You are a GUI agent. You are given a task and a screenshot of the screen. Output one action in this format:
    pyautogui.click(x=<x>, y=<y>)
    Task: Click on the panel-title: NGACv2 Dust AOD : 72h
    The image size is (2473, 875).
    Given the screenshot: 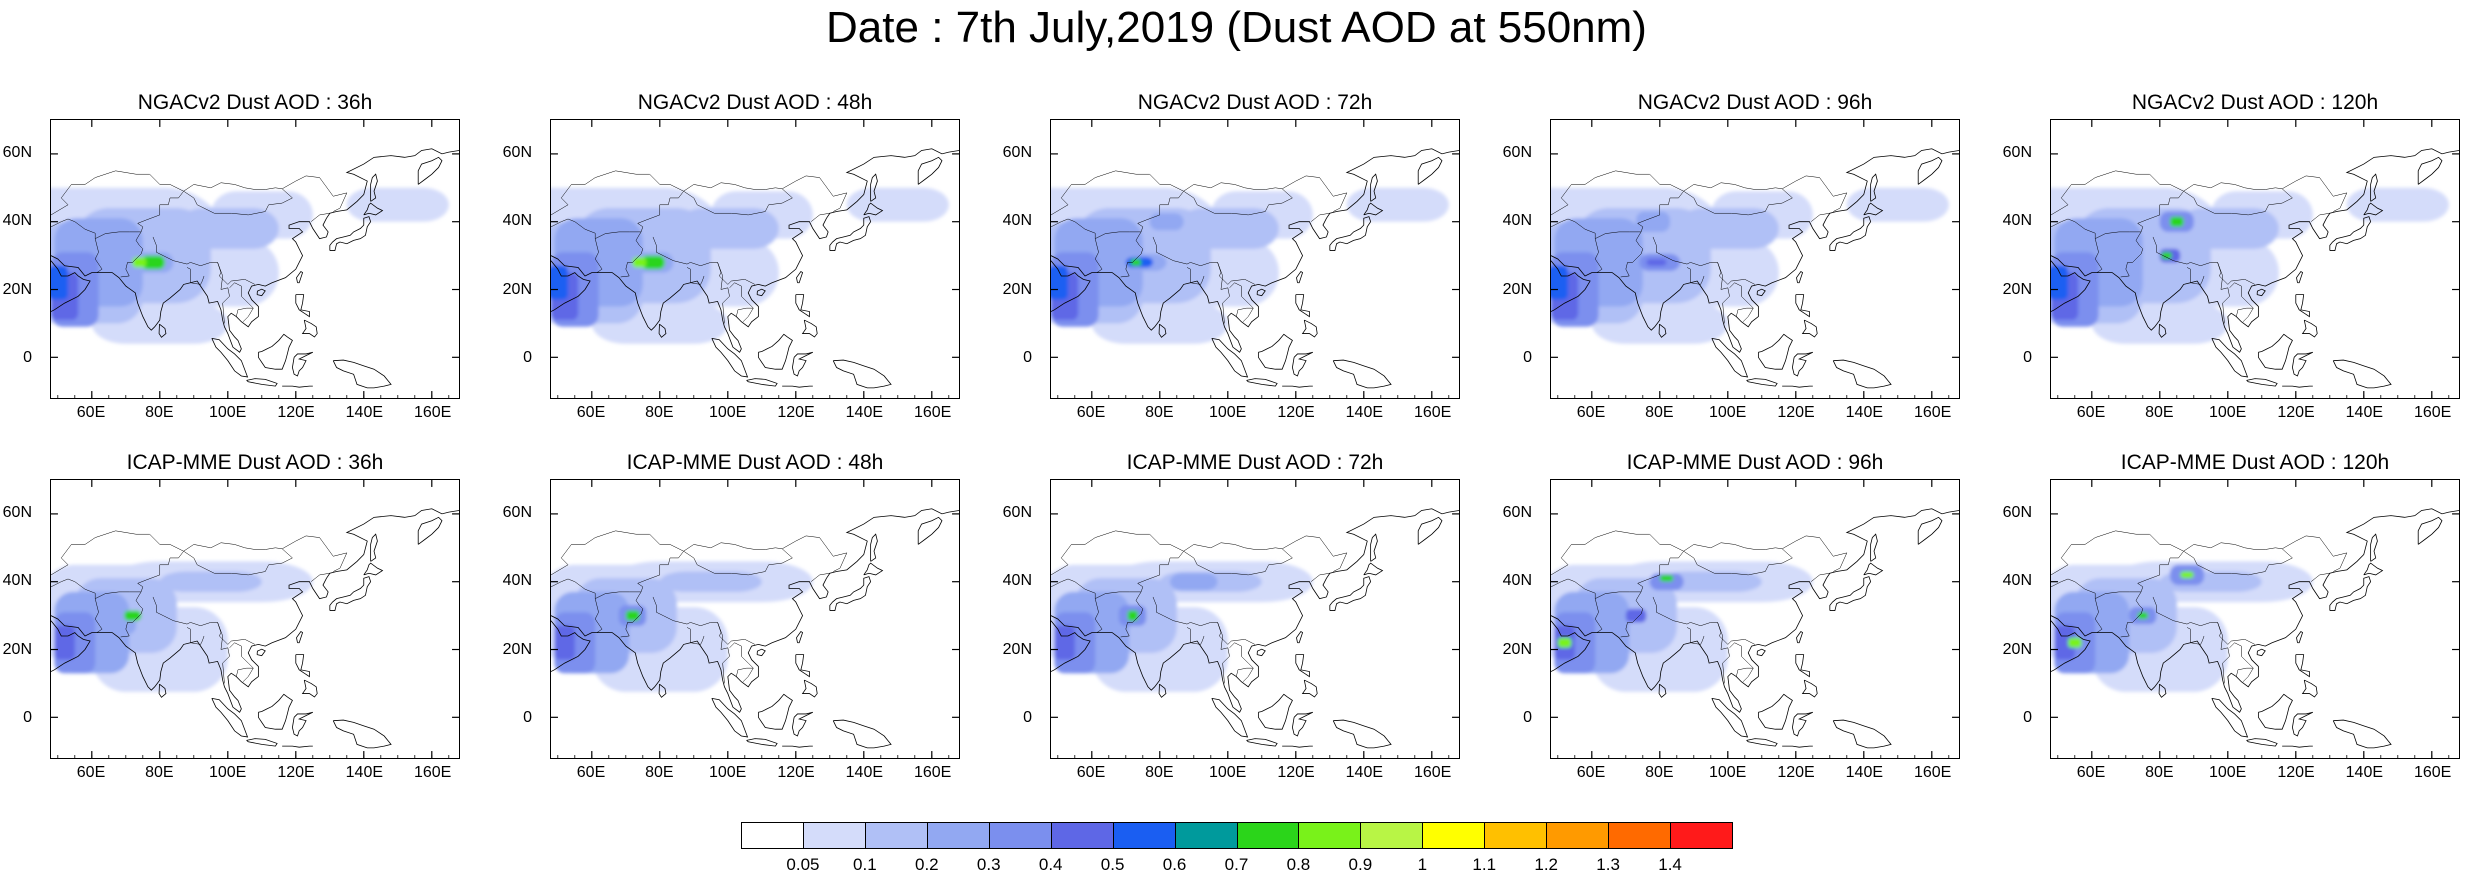 What is the action you would take?
    pyautogui.click(x=1255, y=102)
    